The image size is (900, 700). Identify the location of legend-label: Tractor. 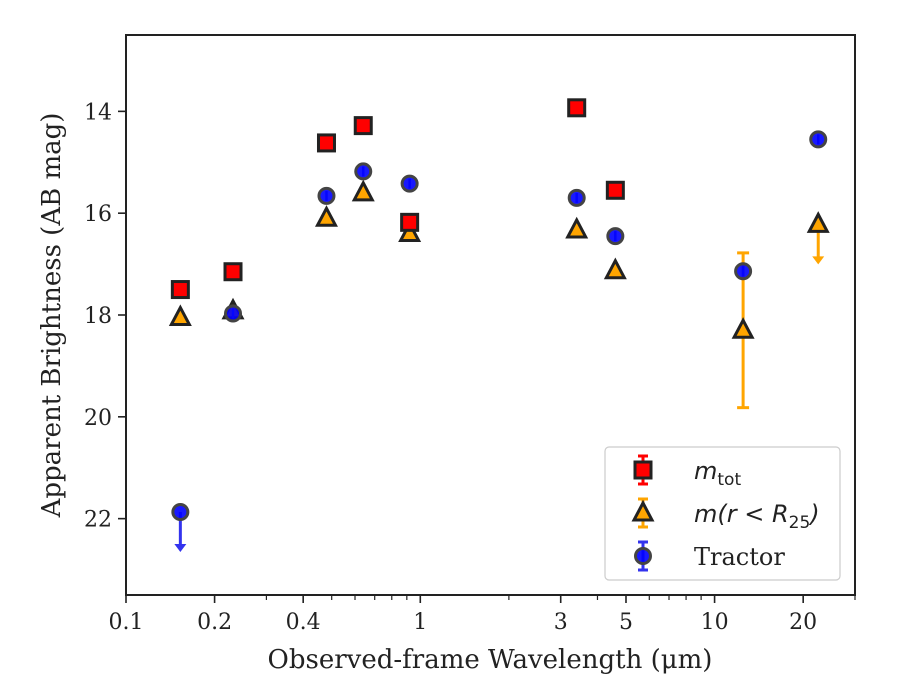
(739, 557).